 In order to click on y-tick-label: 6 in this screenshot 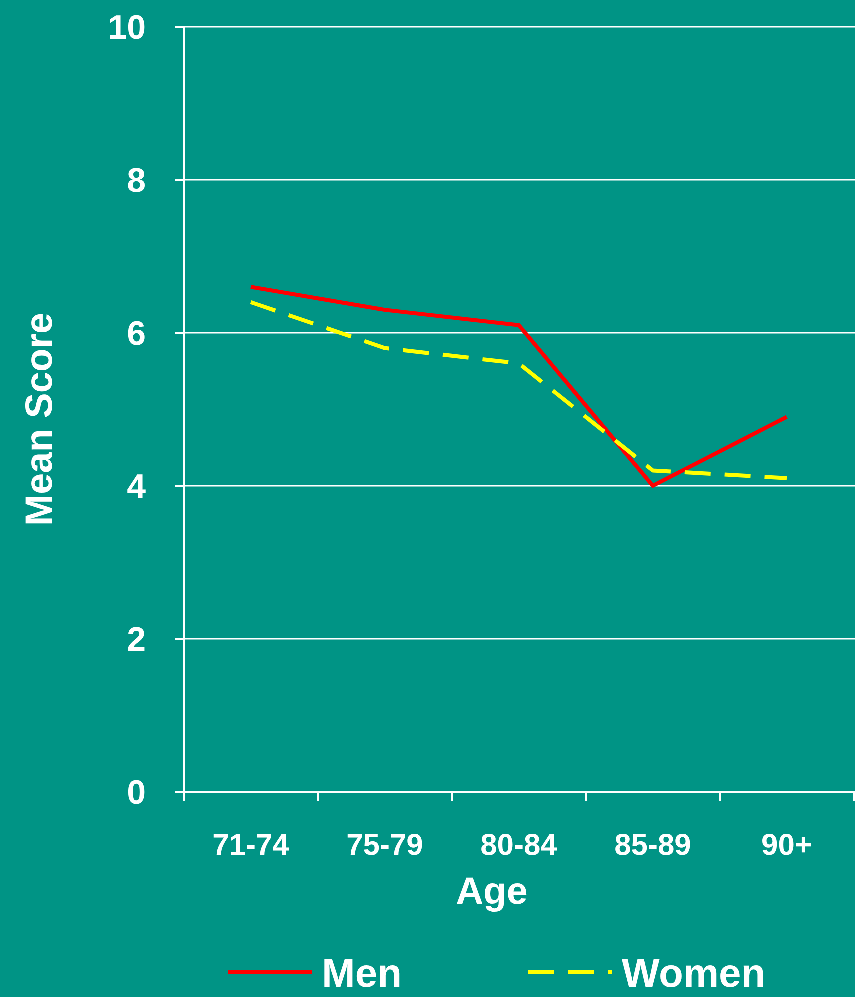, I will do `click(136, 333)`.